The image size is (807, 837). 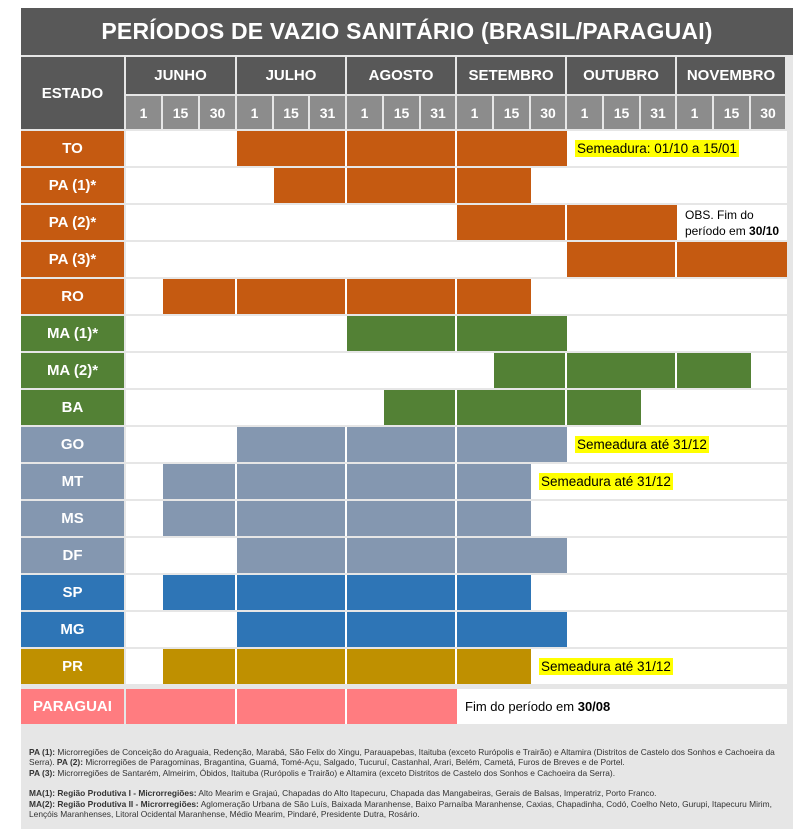 I want to click on month-header: AGOSTO, so click(x=401, y=75).